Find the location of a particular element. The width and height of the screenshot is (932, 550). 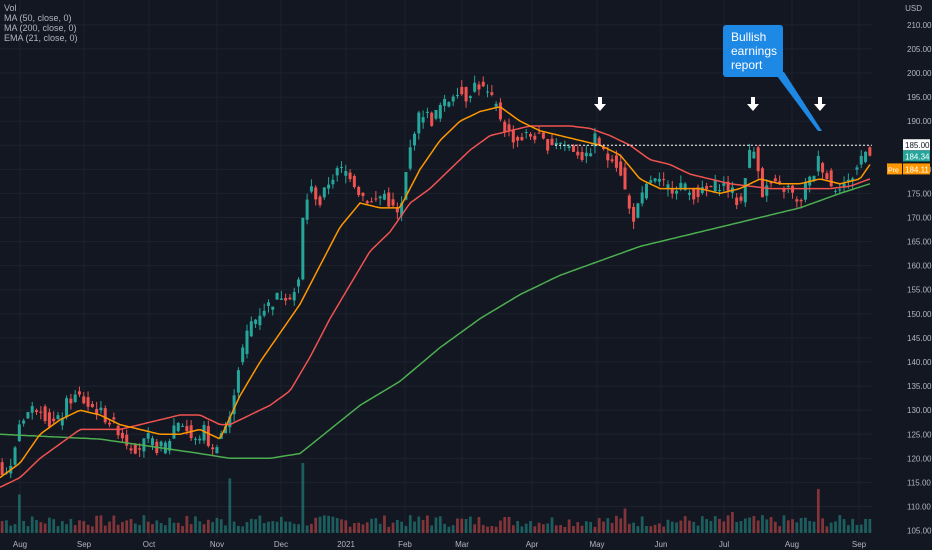

legend-ma50: MA (50, close, 0) is located at coordinates (38, 18).